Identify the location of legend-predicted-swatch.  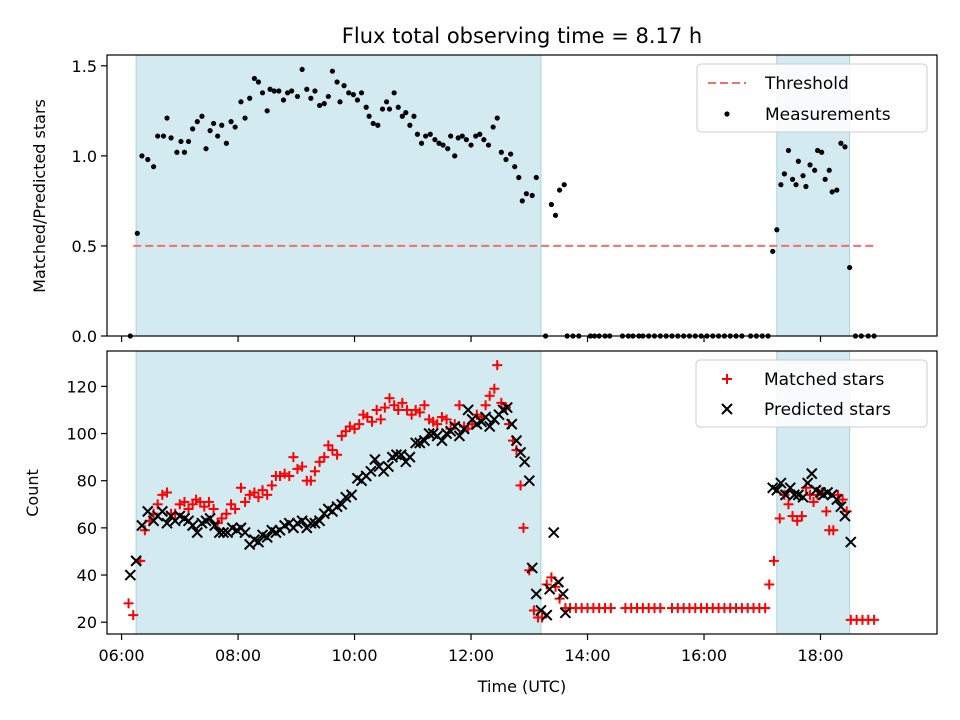
(727, 409).